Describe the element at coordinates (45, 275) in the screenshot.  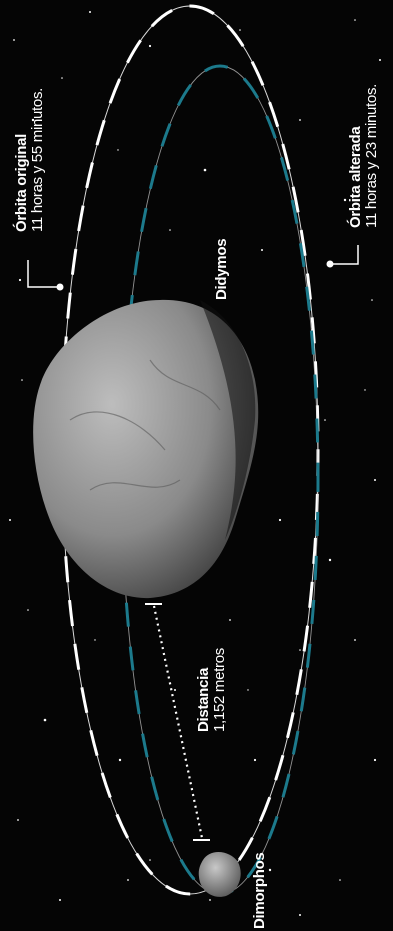
I see `original-orbit-leader` at that location.